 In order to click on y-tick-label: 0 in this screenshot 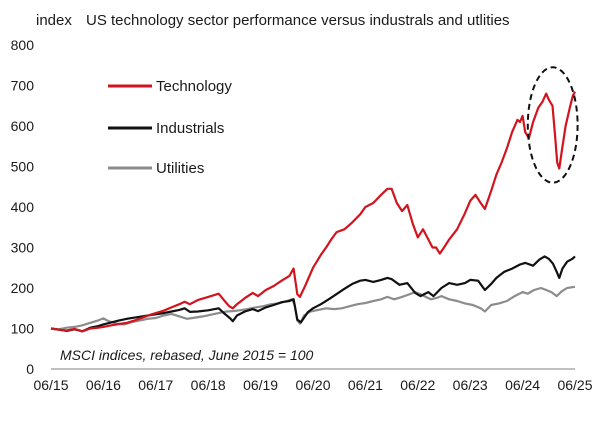, I will do `click(30, 369)`.